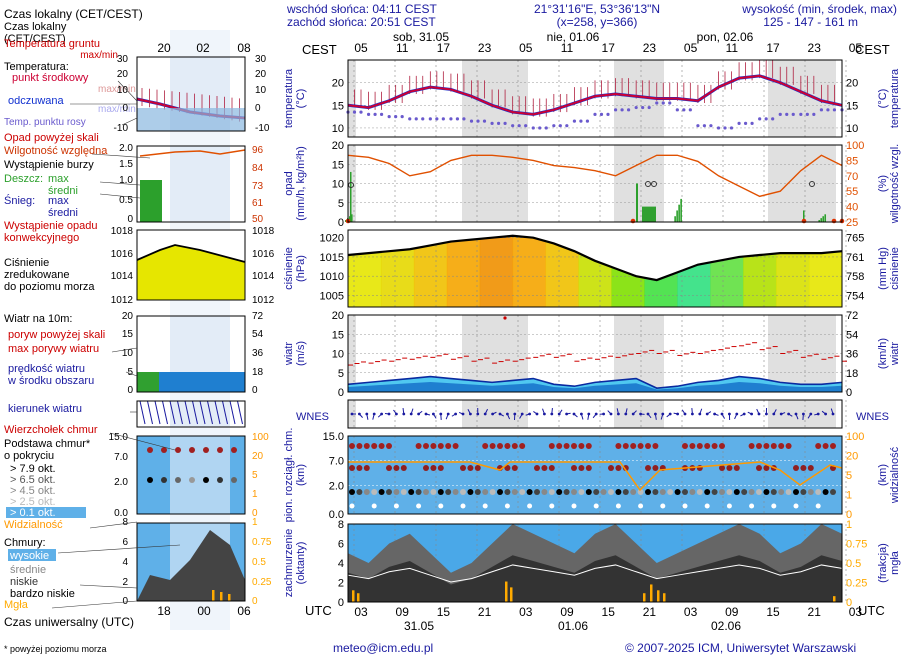 The width and height of the screenshot is (910, 665). What do you see at coordinates (295, 98) in the screenshot?
I see `temp-axis-title: temperatura(°C)` at bounding box center [295, 98].